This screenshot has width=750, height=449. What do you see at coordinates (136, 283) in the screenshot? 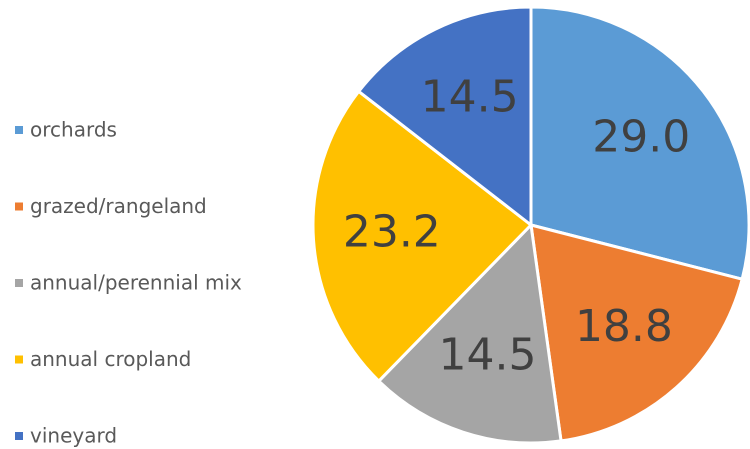
I see `legend-text: annual/perennial mix` at bounding box center [136, 283].